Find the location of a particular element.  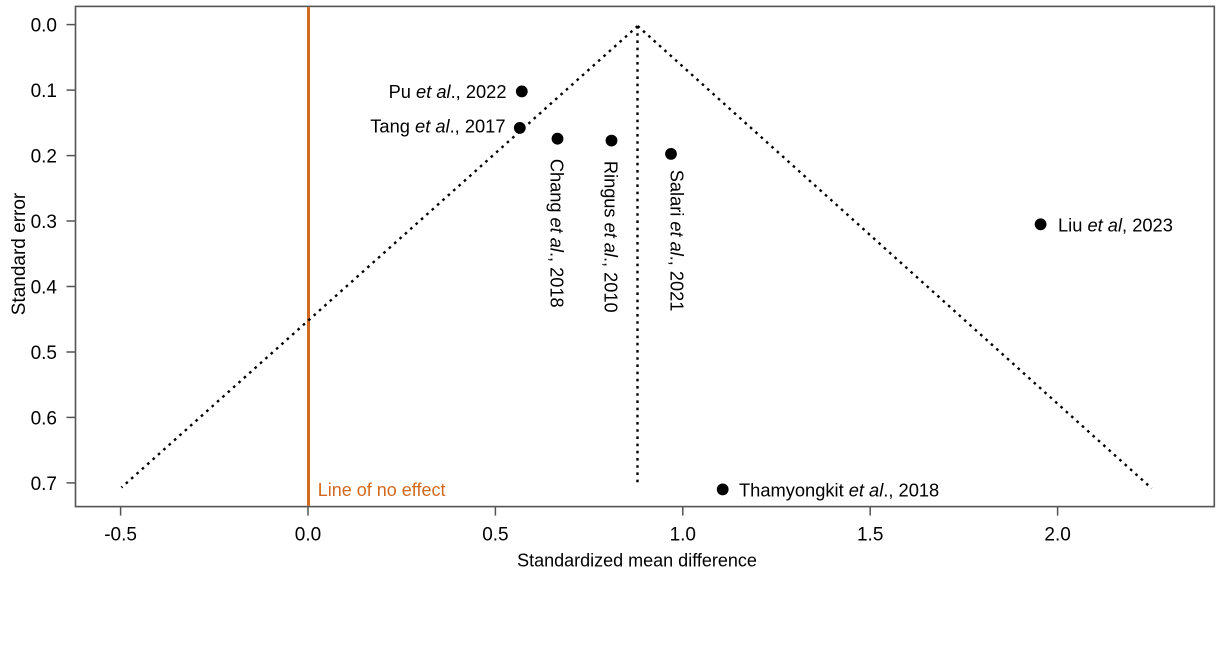

svg-text: Line of no effect is located at coordinates (382, 490).